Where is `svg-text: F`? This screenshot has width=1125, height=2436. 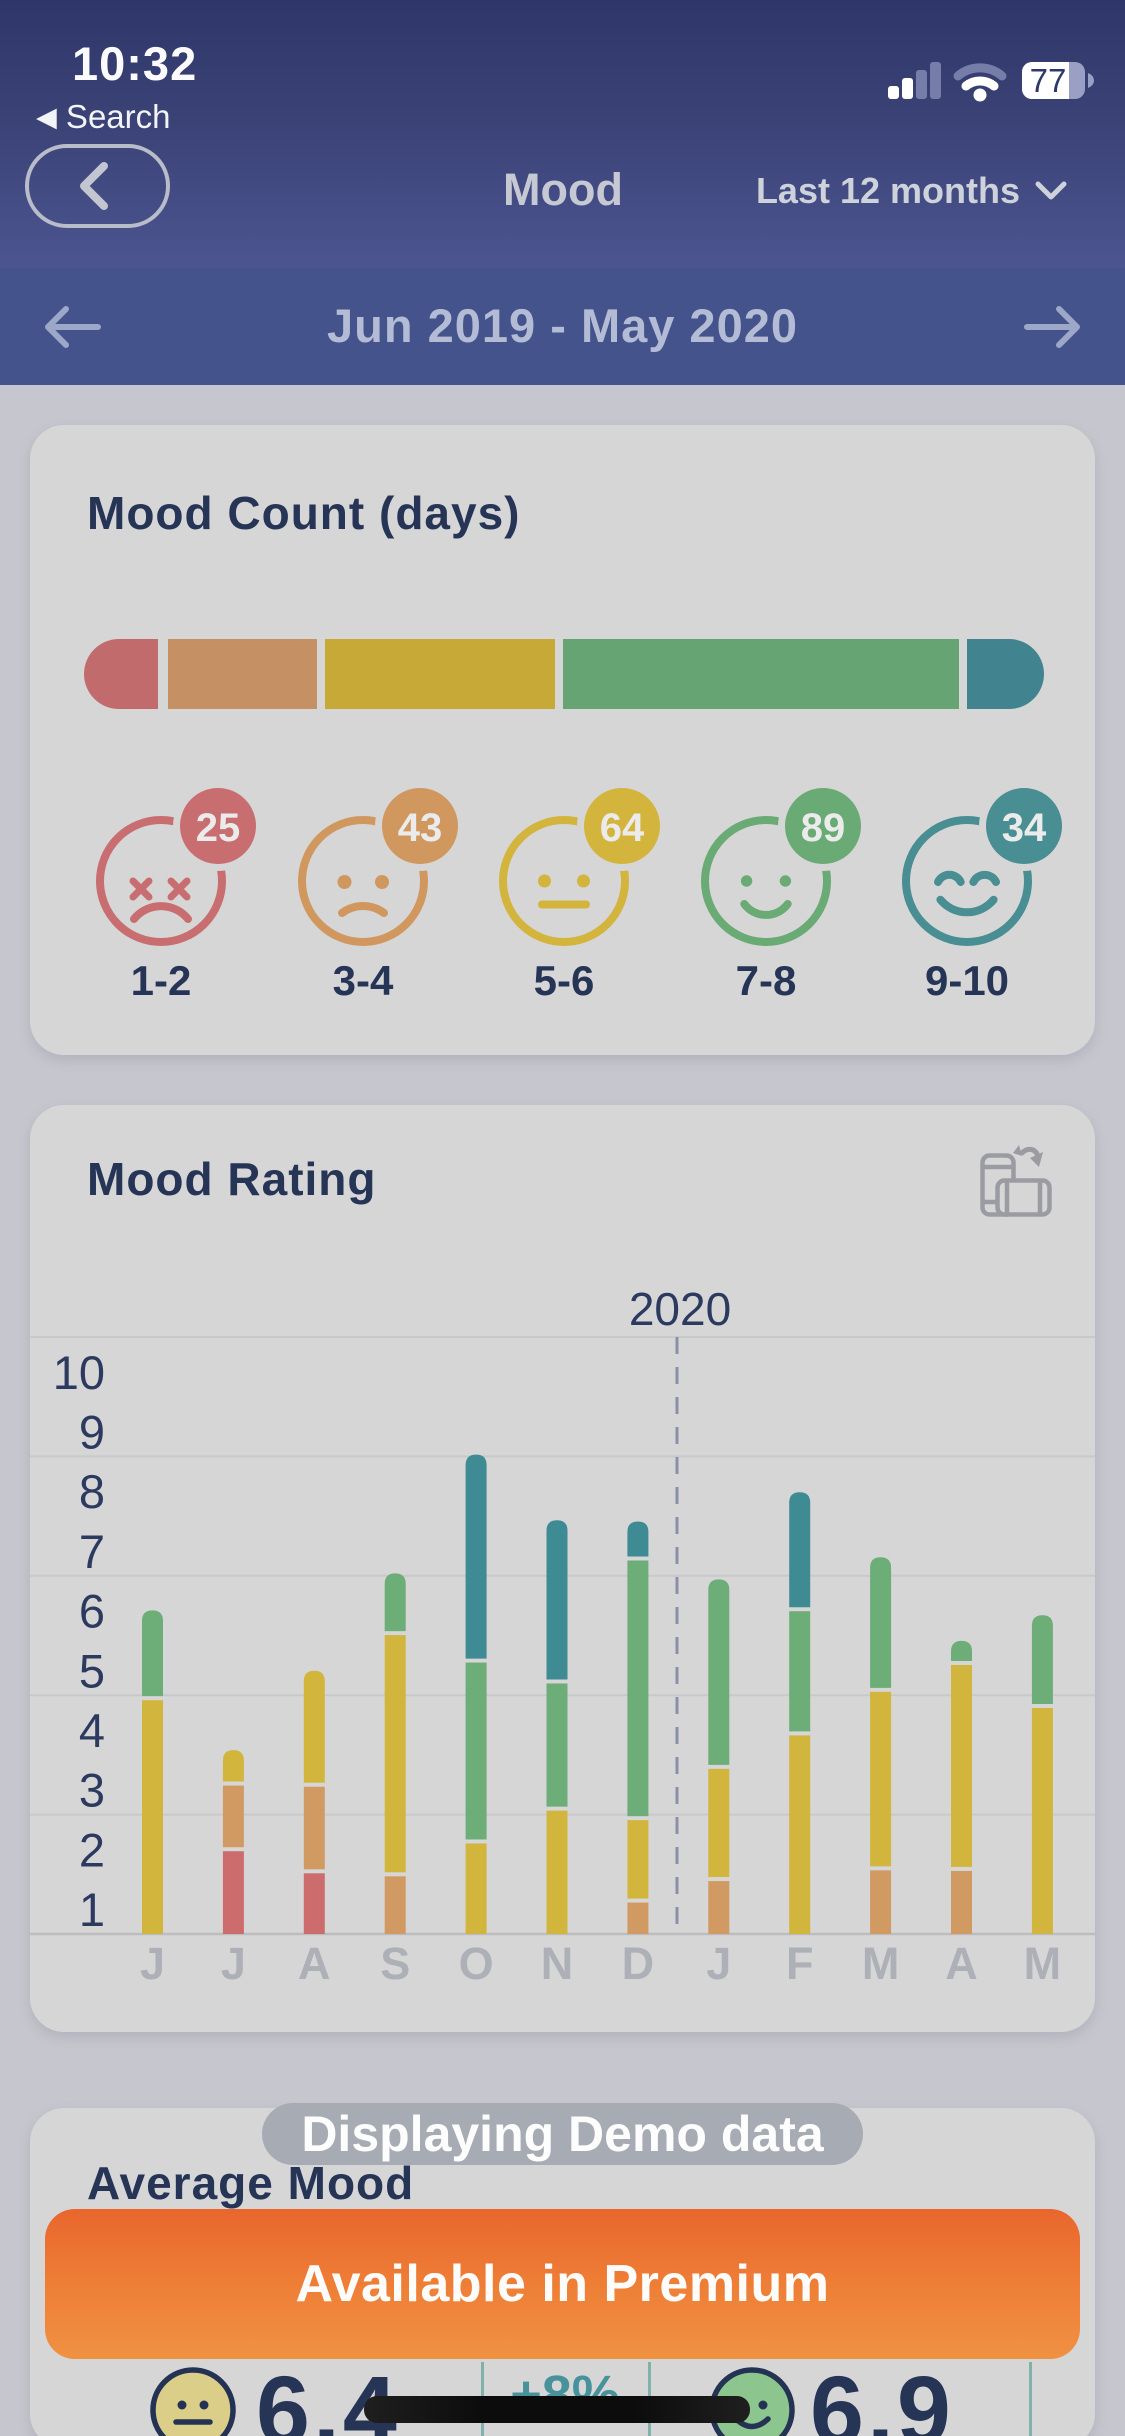
svg-text: F is located at coordinates (800, 1963).